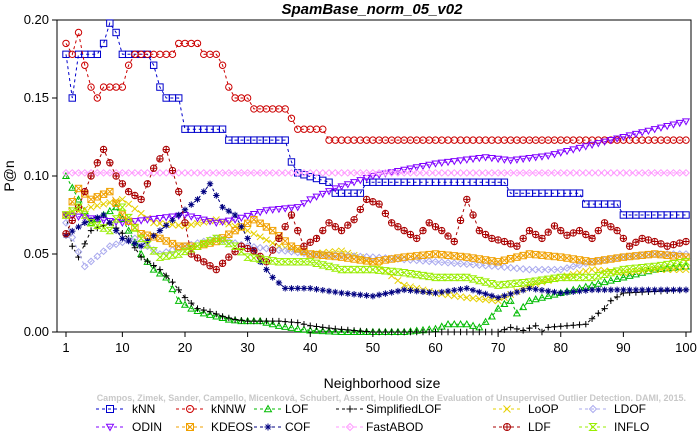  I want to click on x-tick-label: 80, so click(561, 347).